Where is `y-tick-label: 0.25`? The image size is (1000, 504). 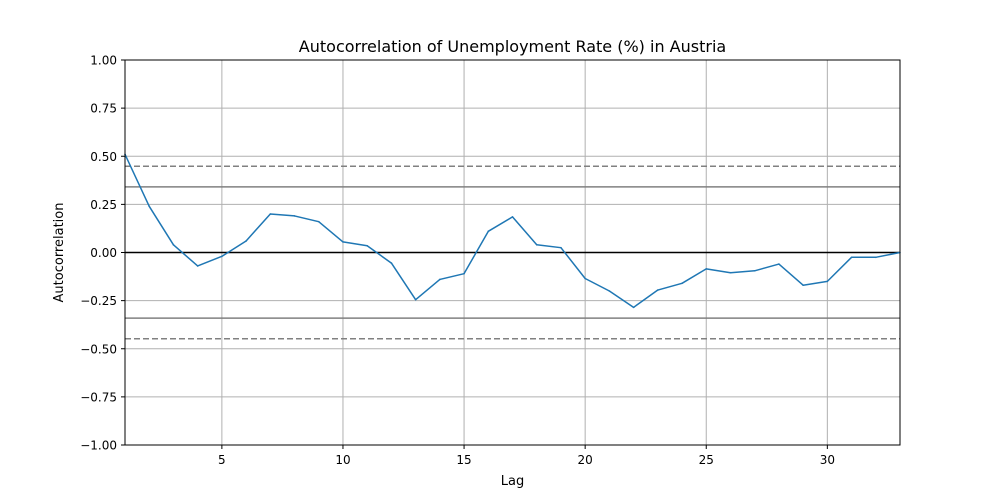 y-tick-label: 0.25 is located at coordinates (103, 205).